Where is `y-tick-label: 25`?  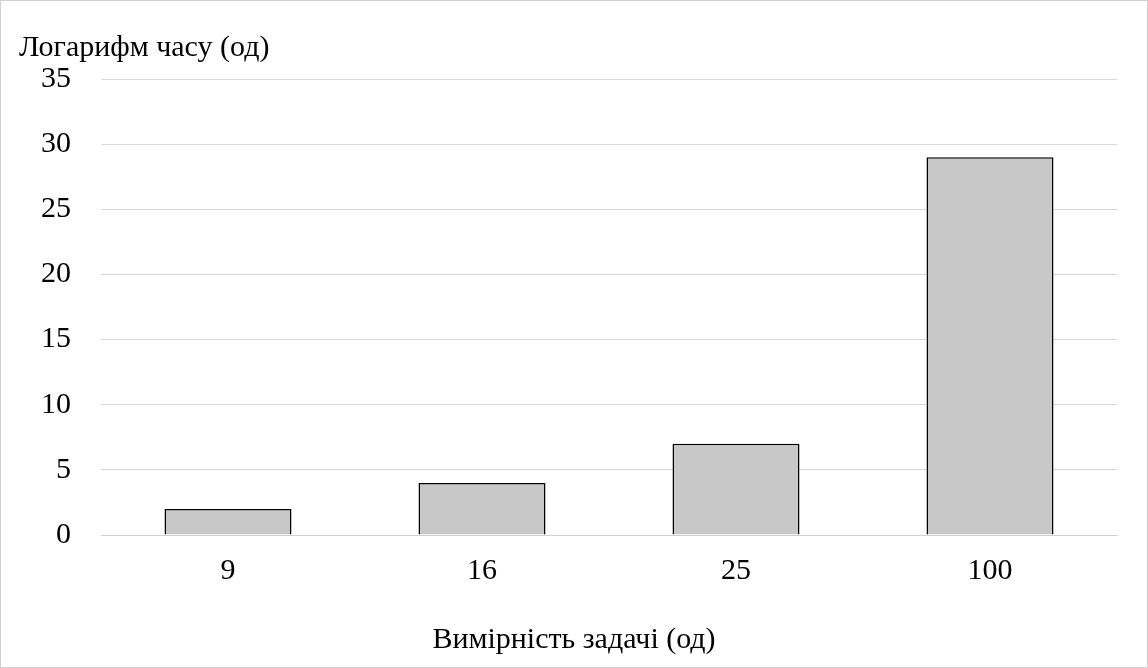
y-tick-label: 25 is located at coordinates (56, 207).